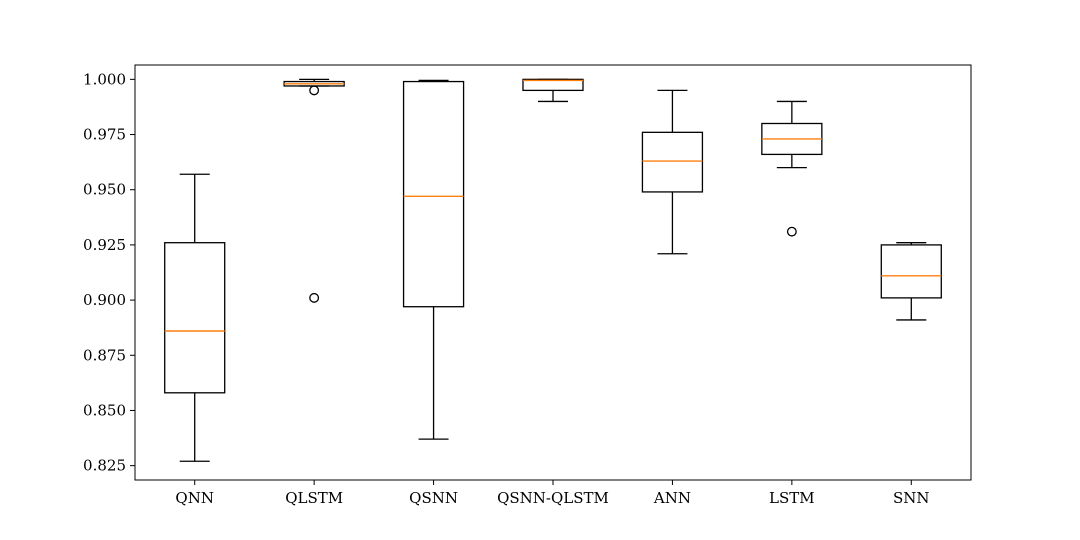  What do you see at coordinates (104, 245) in the screenshot?
I see `y-tick-label: 0.925` at bounding box center [104, 245].